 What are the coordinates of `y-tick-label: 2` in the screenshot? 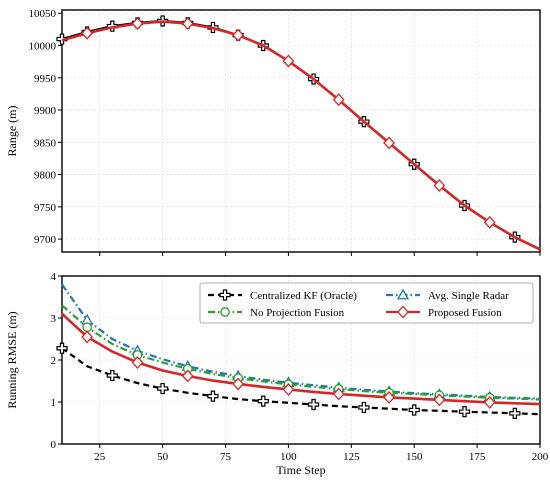 It's located at (54, 361).